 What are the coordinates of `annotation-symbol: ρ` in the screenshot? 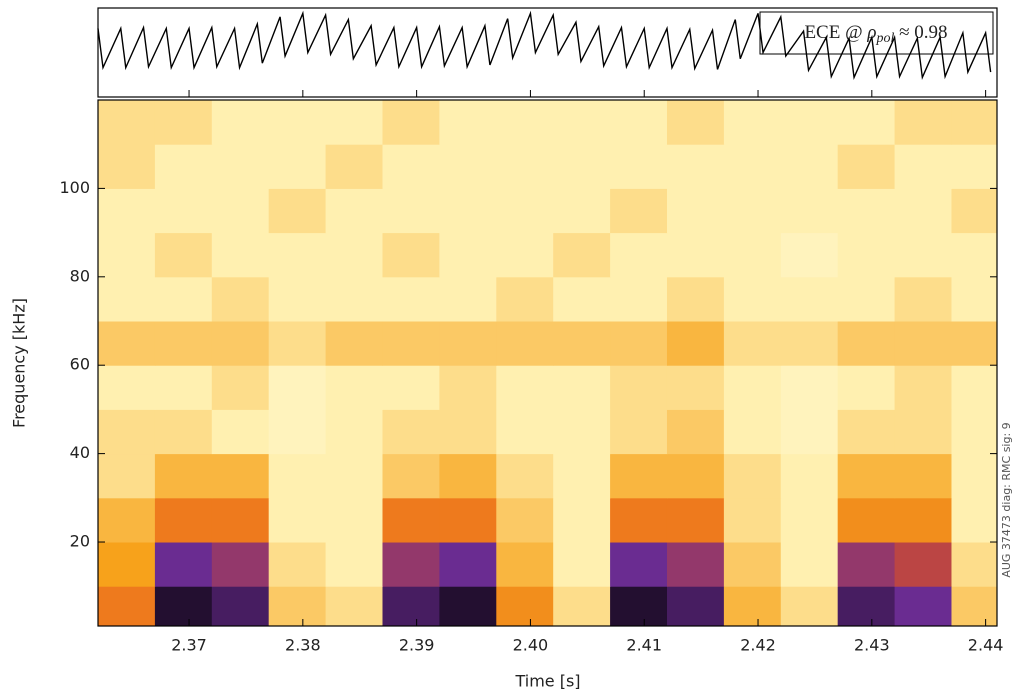 It's located at (871, 32).